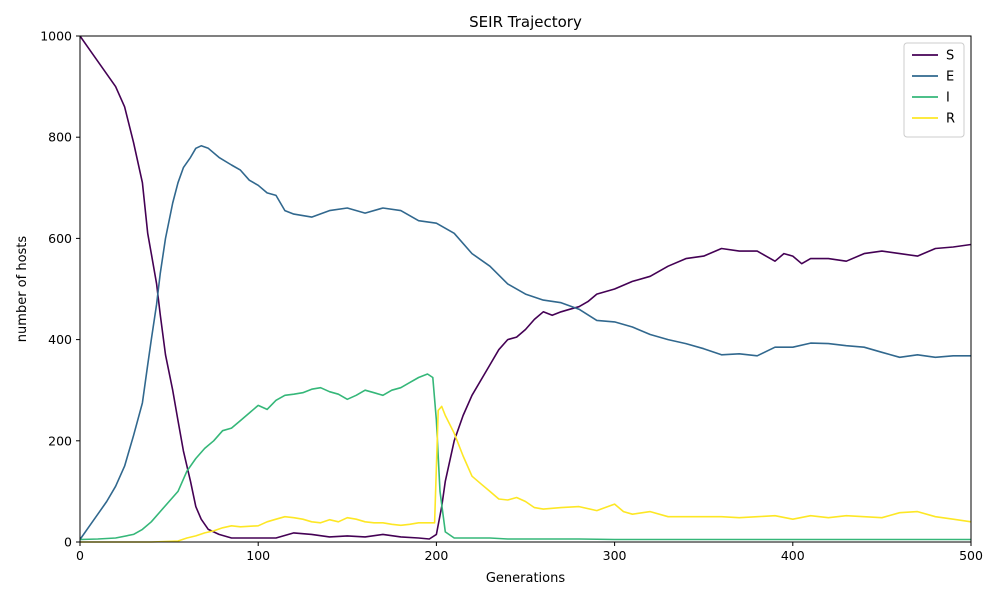 The height and width of the screenshot is (600, 1000). What do you see at coordinates (56, 36) in the screenshot?
I see `y-tick-label: 1000` at bounding box center [56, 36].